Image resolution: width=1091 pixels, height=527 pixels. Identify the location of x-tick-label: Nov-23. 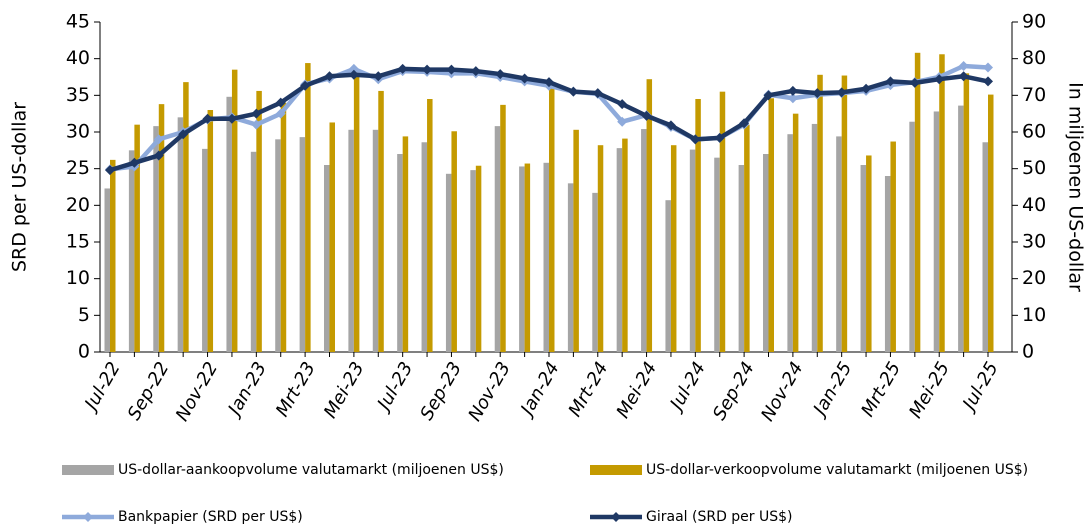
(489, 392).